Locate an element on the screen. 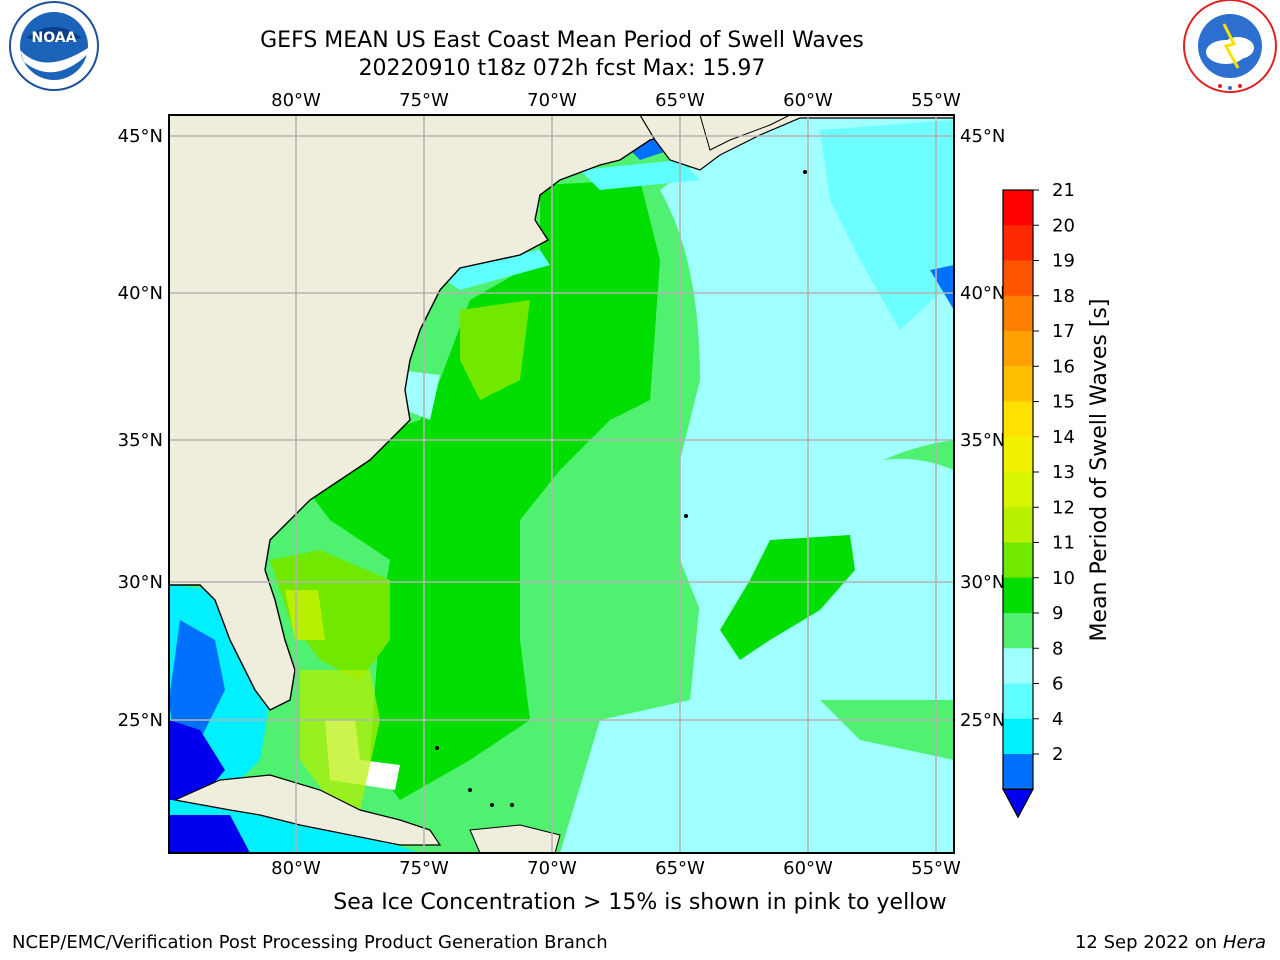 Image resolution: width=1280 pixels, height=960 pixels. generation-stamp: 12 Sep 2022 on Hera is located at coordinates (1170, 942).